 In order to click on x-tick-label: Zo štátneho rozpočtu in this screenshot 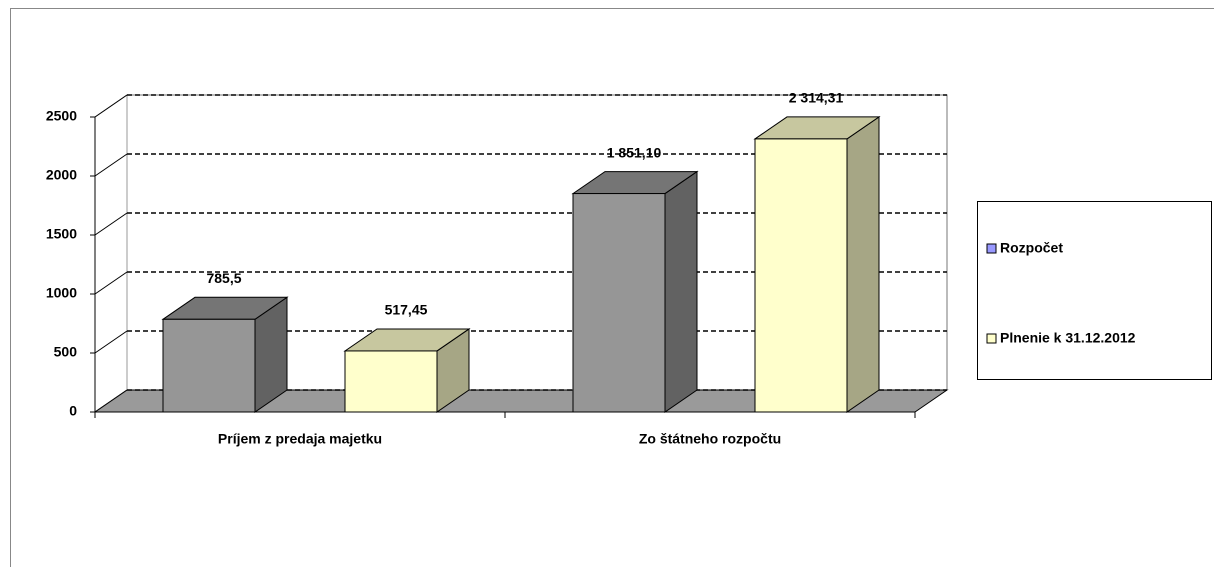, I will do `click(710, 439)`.